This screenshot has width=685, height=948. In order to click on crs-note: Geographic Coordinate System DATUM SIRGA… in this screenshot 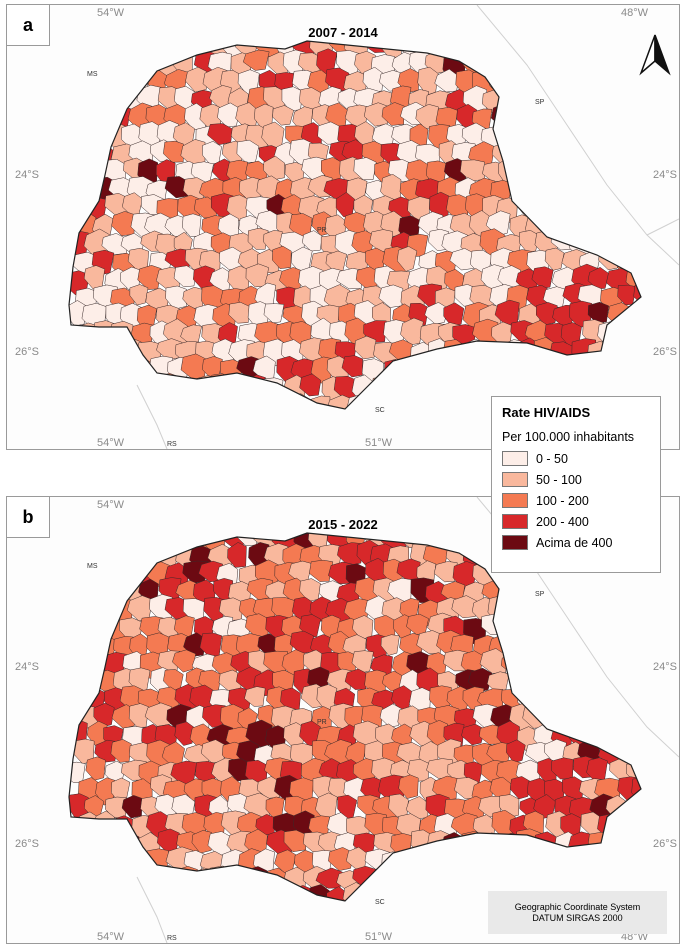, I will do `click(577, 912)`.